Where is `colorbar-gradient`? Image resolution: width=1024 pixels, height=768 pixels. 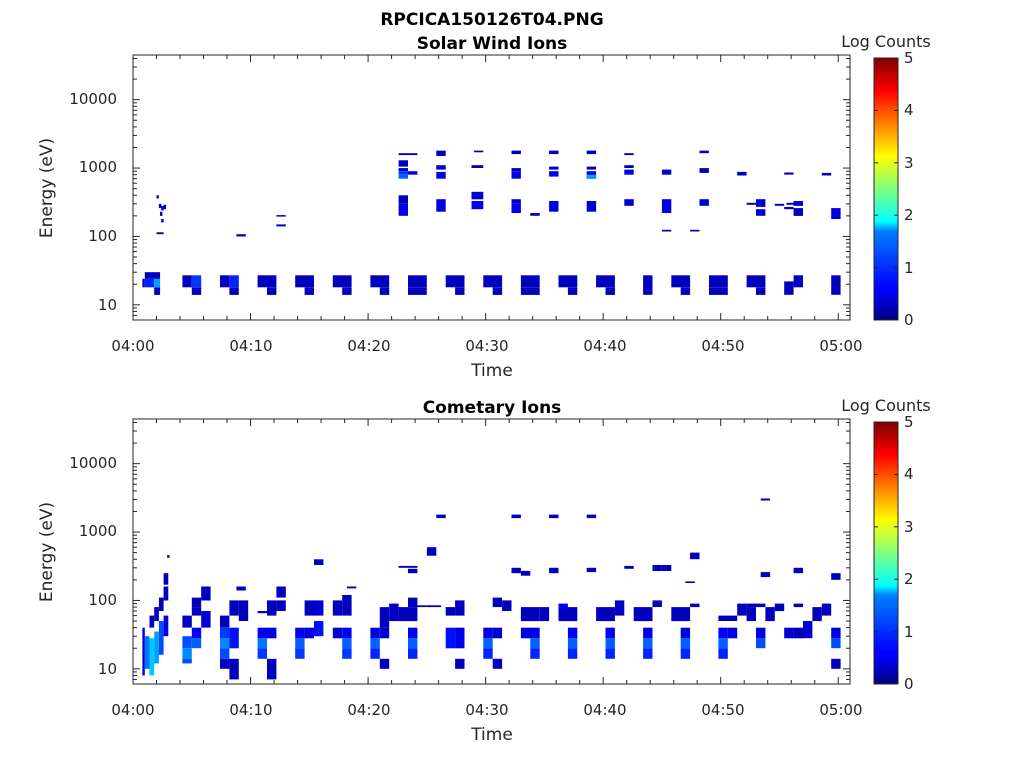 colorbar-gradient is located at coordinates (886, 553).